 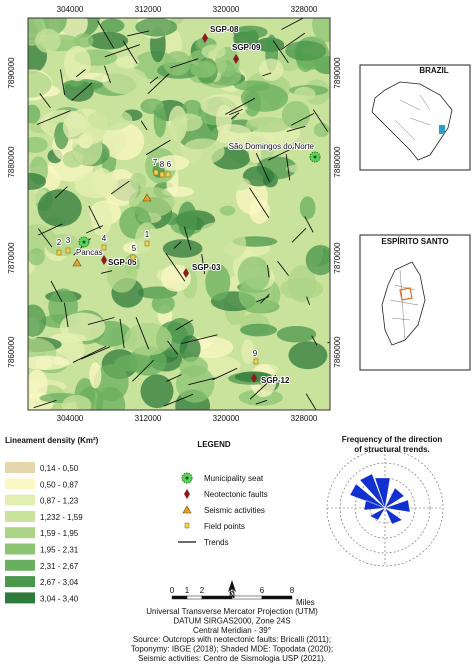 I want to click on place-label: 5, so click(x=134, y=248).